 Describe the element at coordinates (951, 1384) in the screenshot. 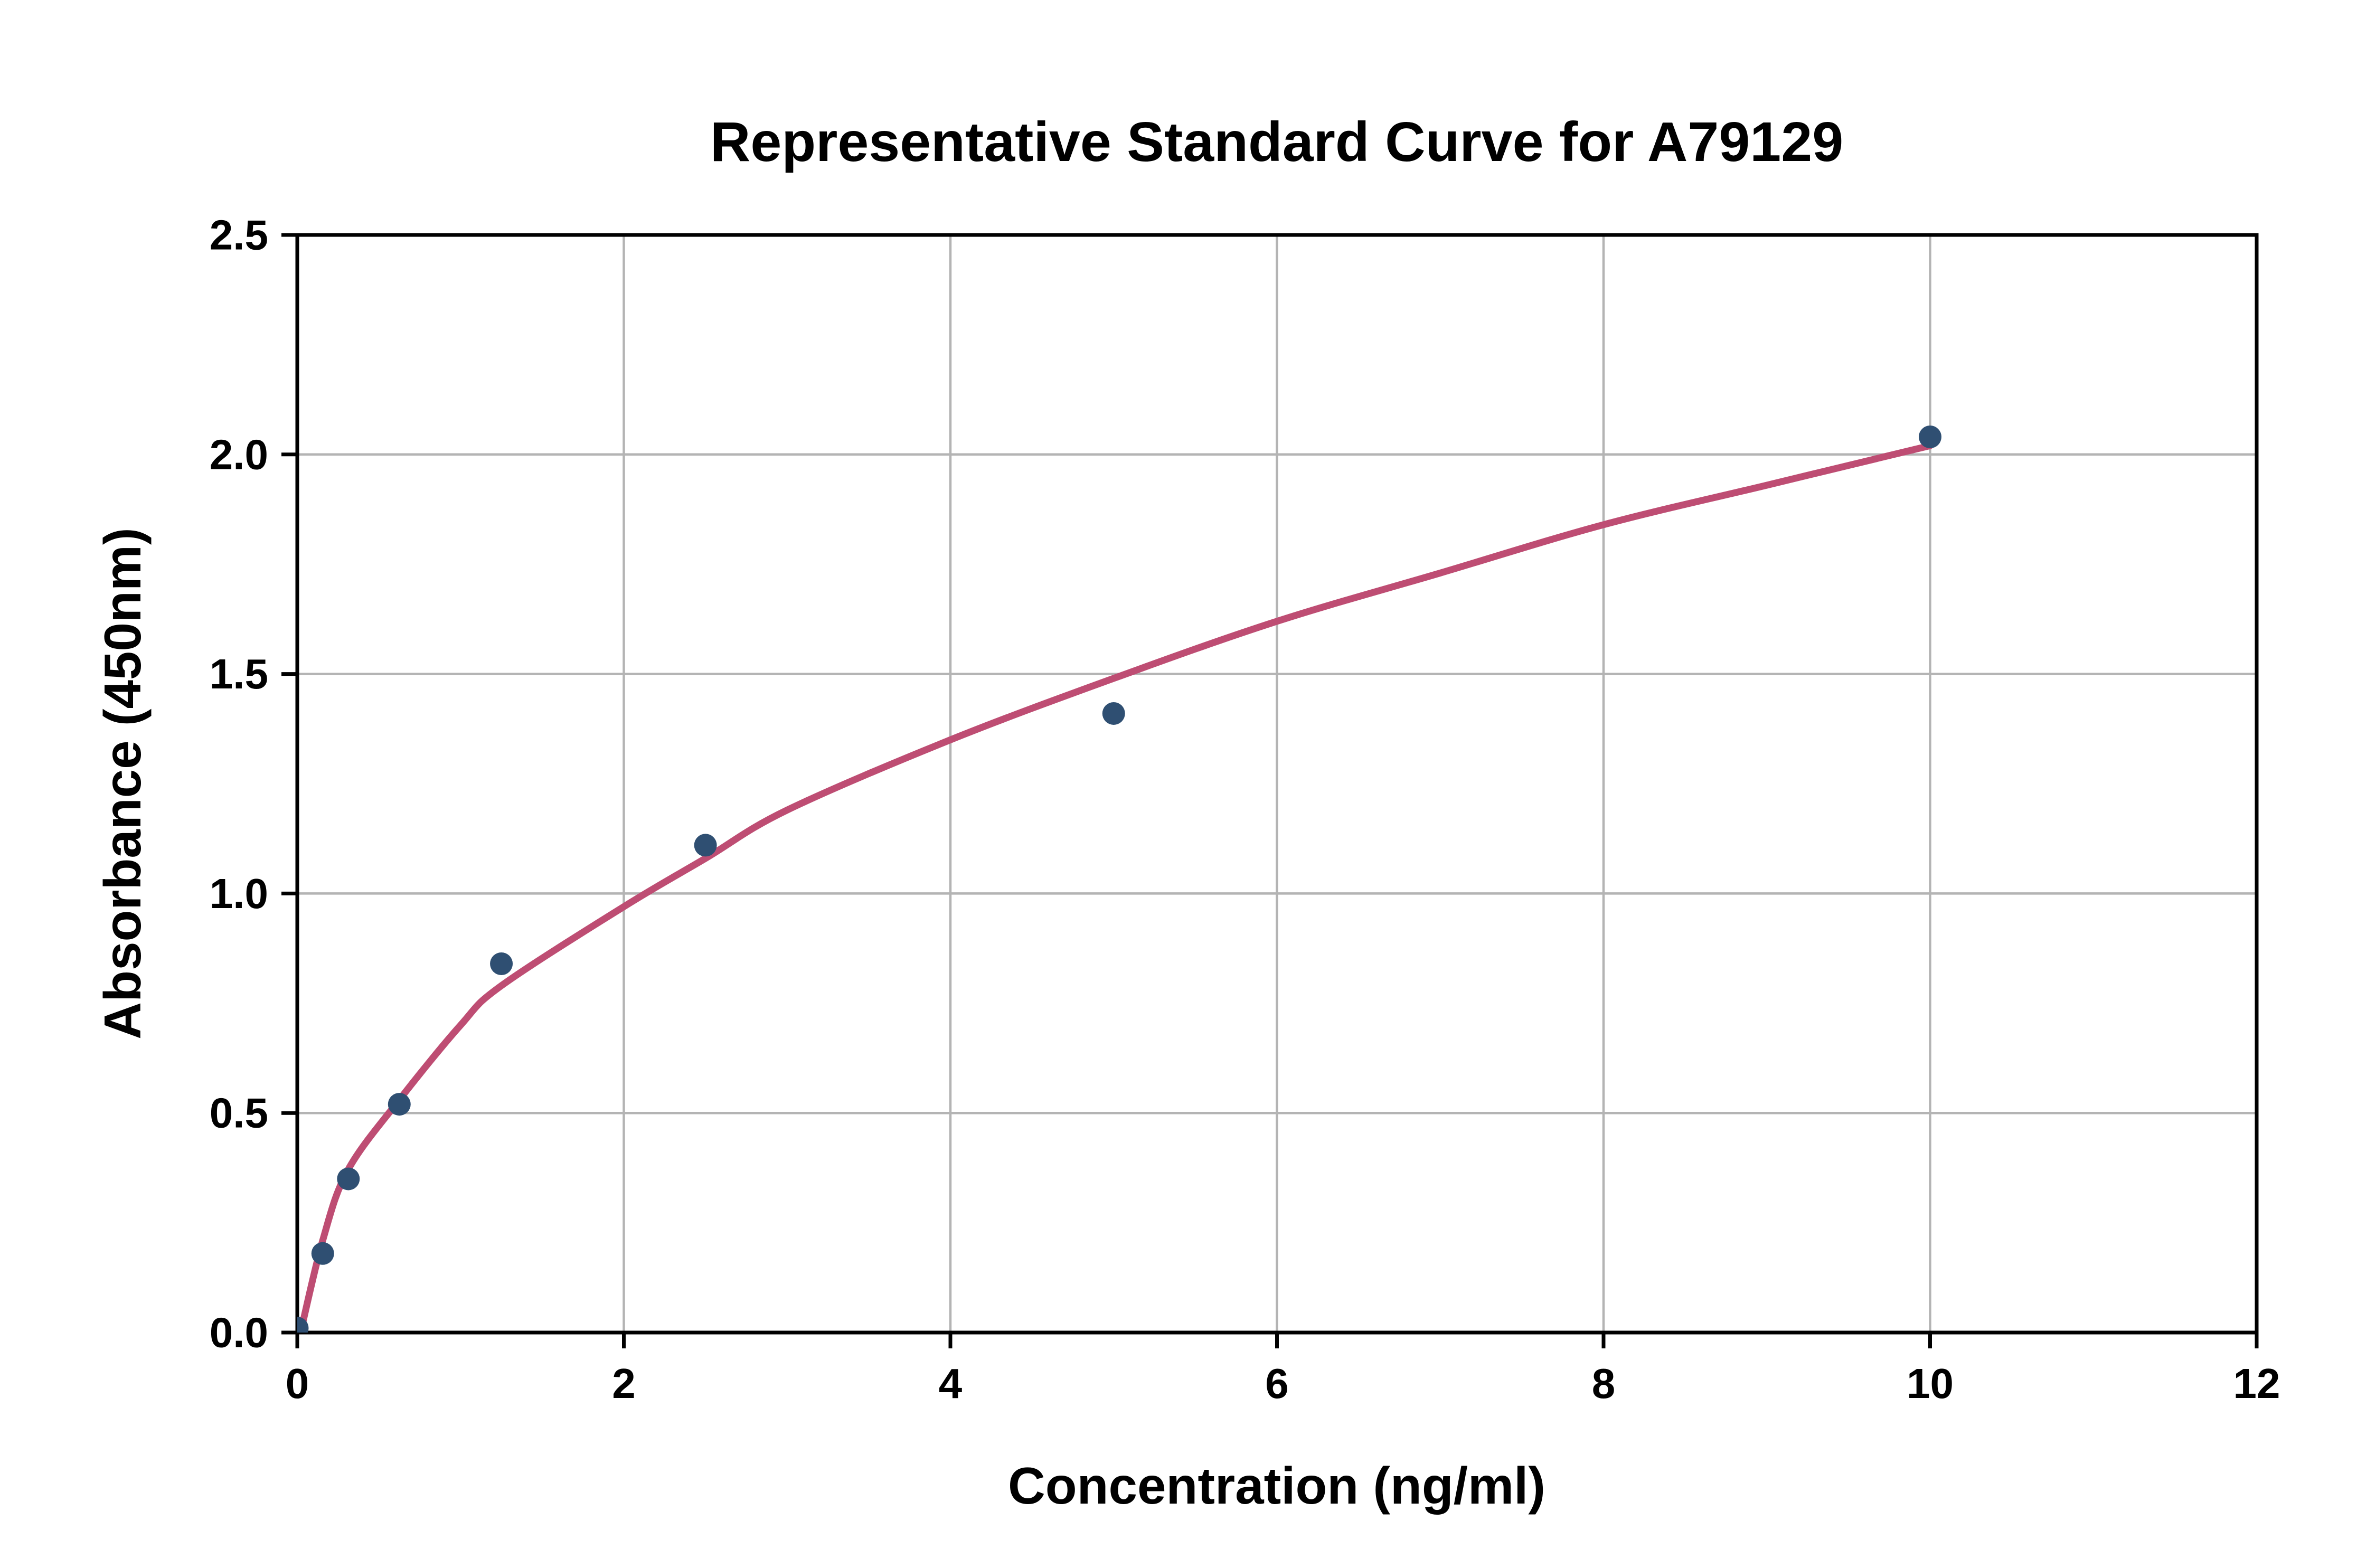

I see `x-tick-label: 4` at that location.